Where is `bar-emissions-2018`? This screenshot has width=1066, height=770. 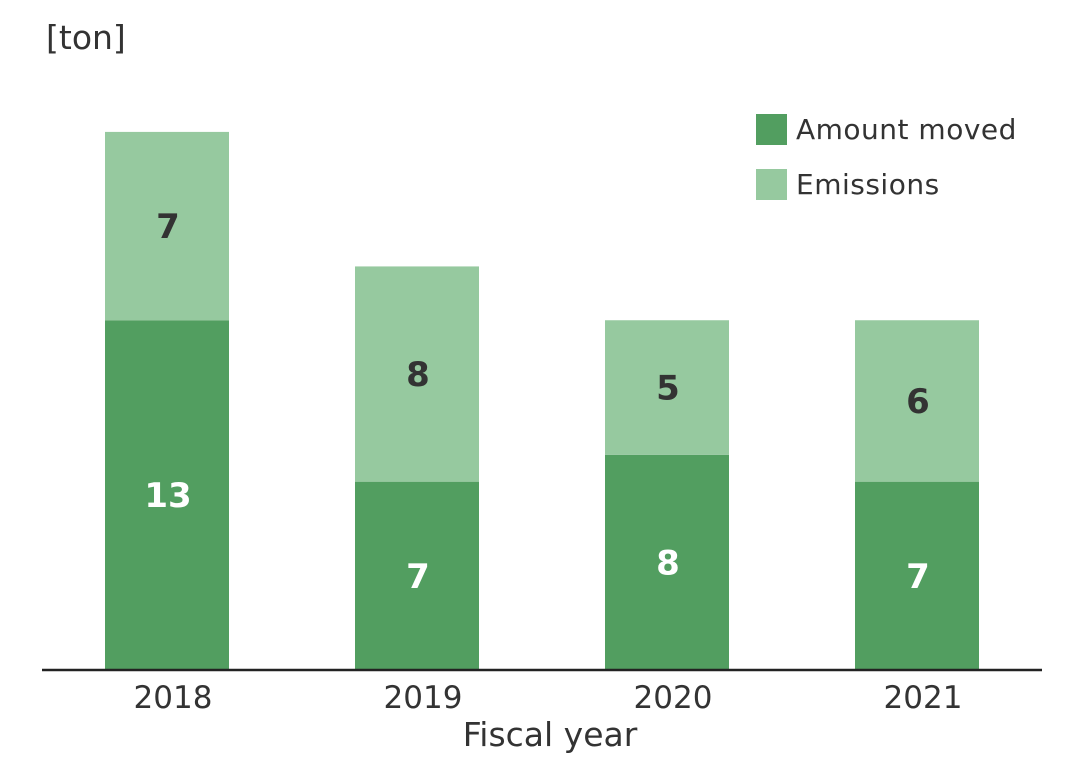 bar-emissions-2018 is located at coordinates (167, 226).